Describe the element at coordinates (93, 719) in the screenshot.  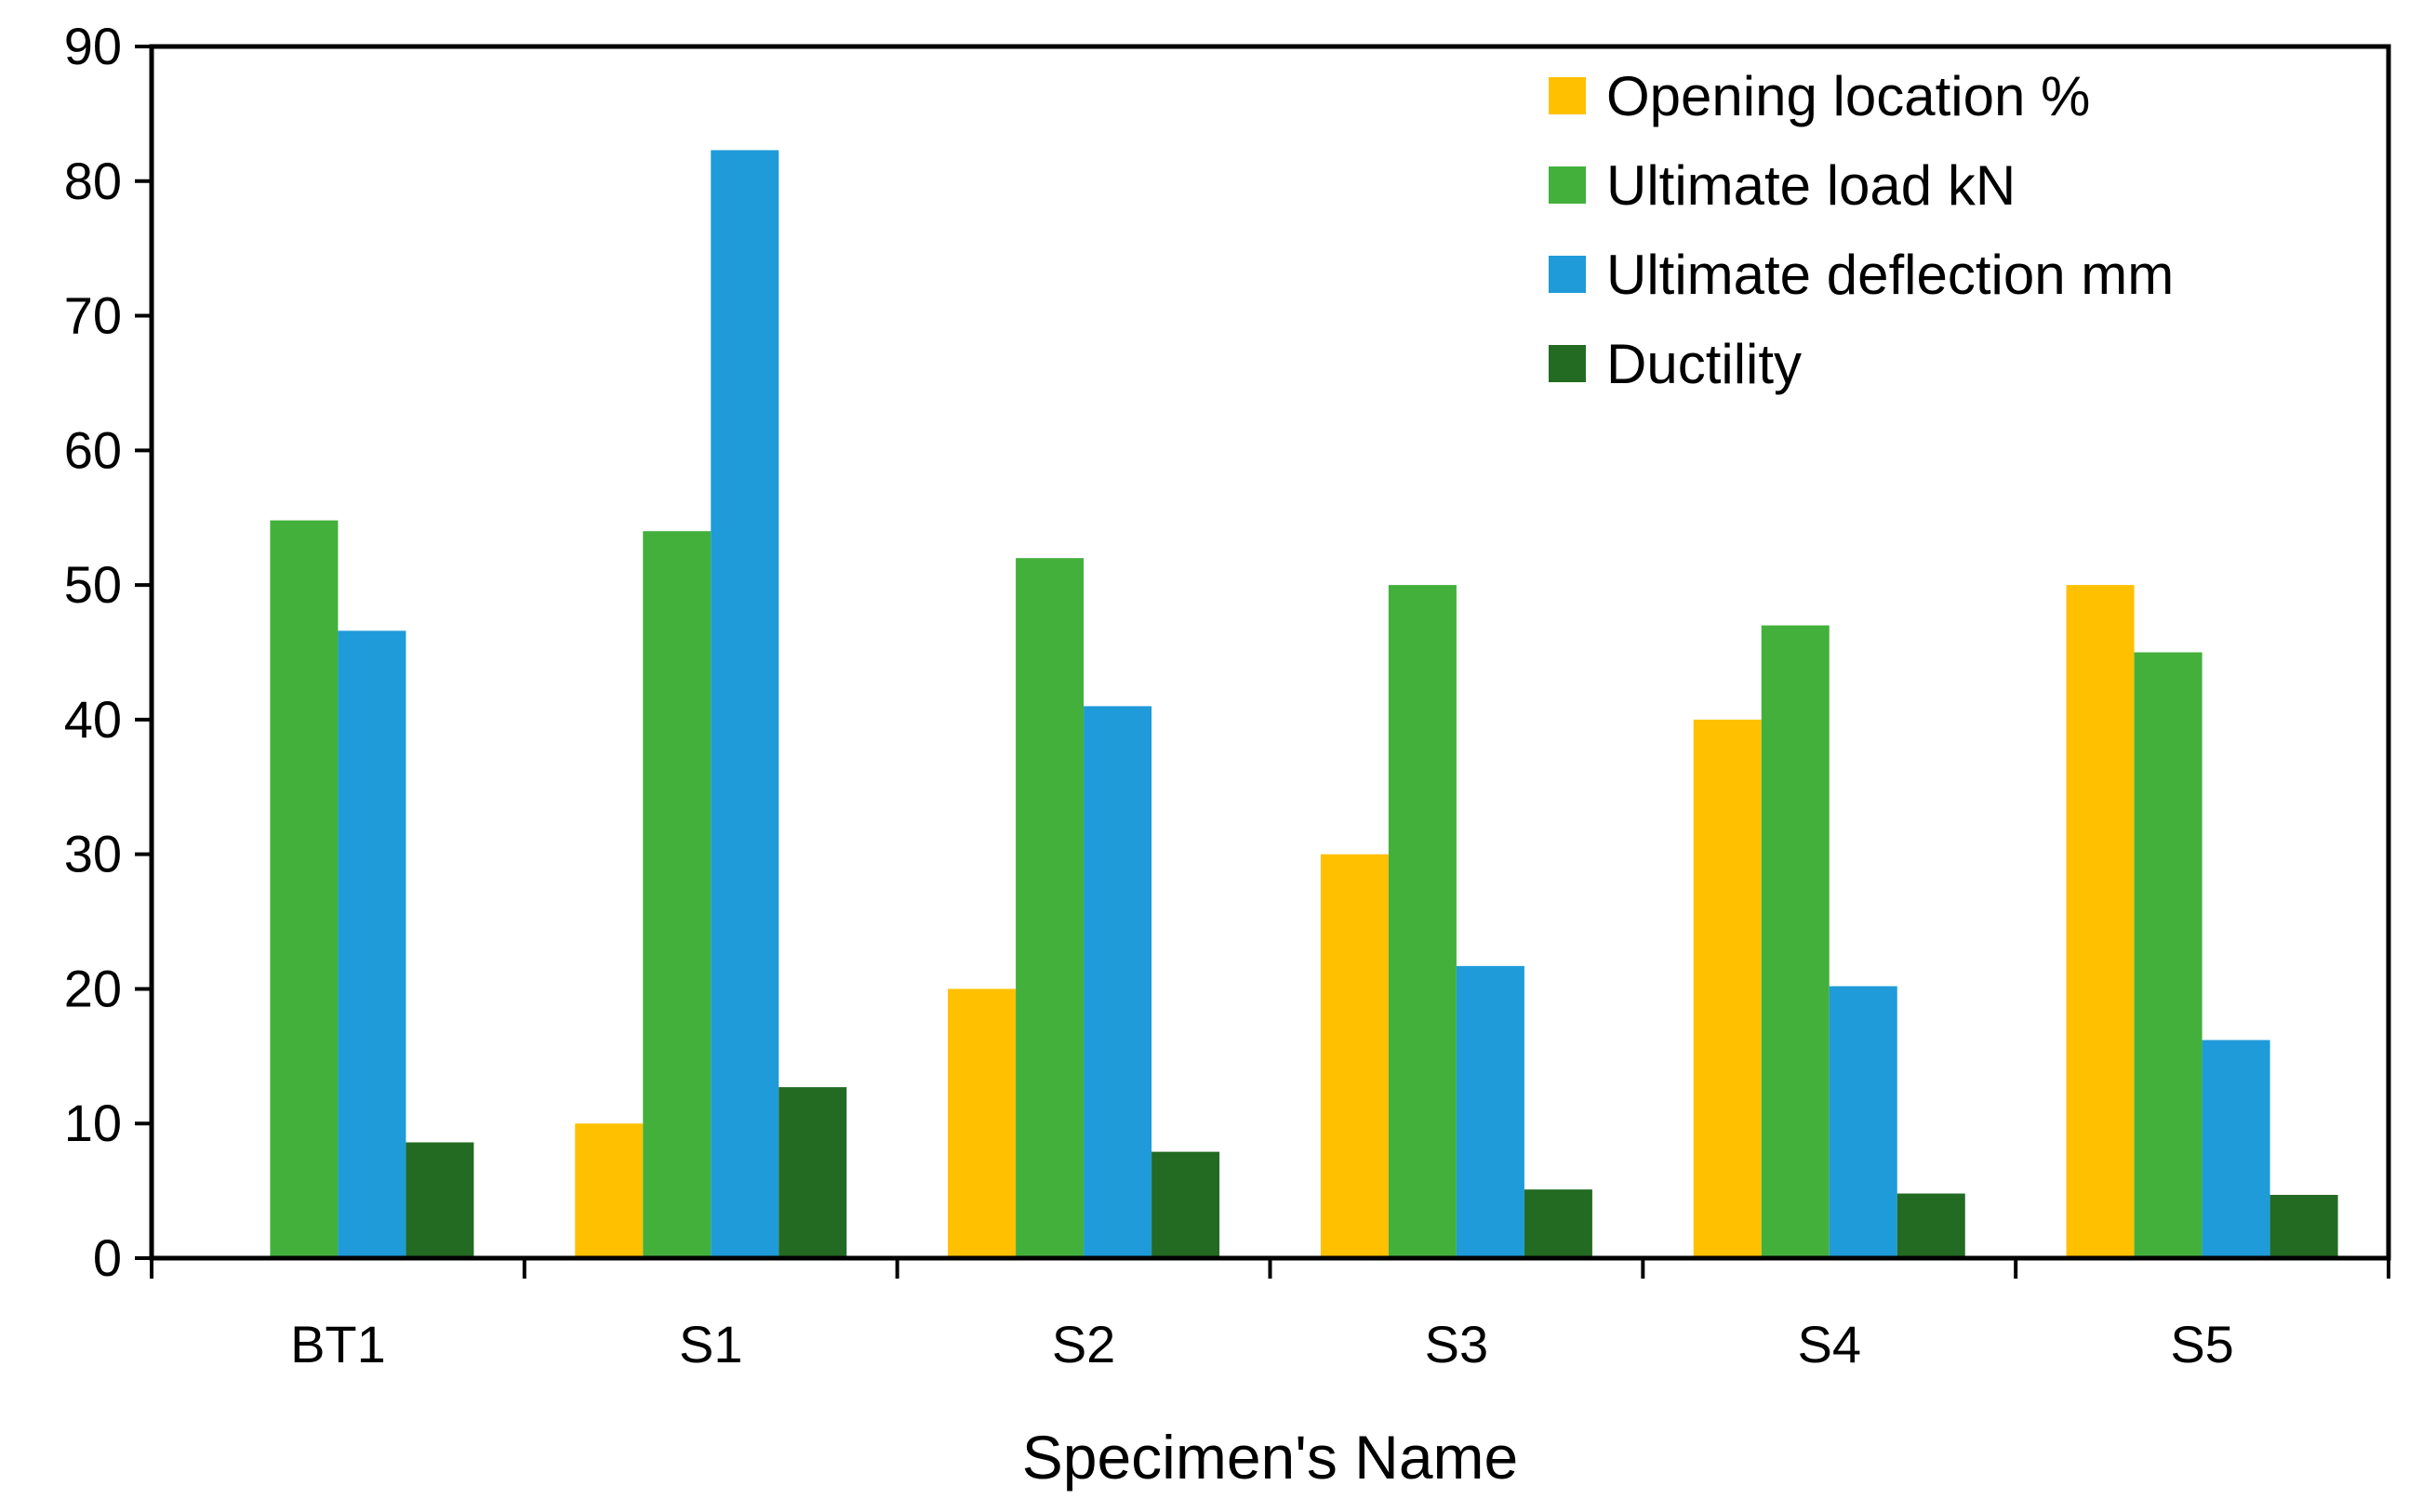
I see `y-tick-label: 40` at that location.